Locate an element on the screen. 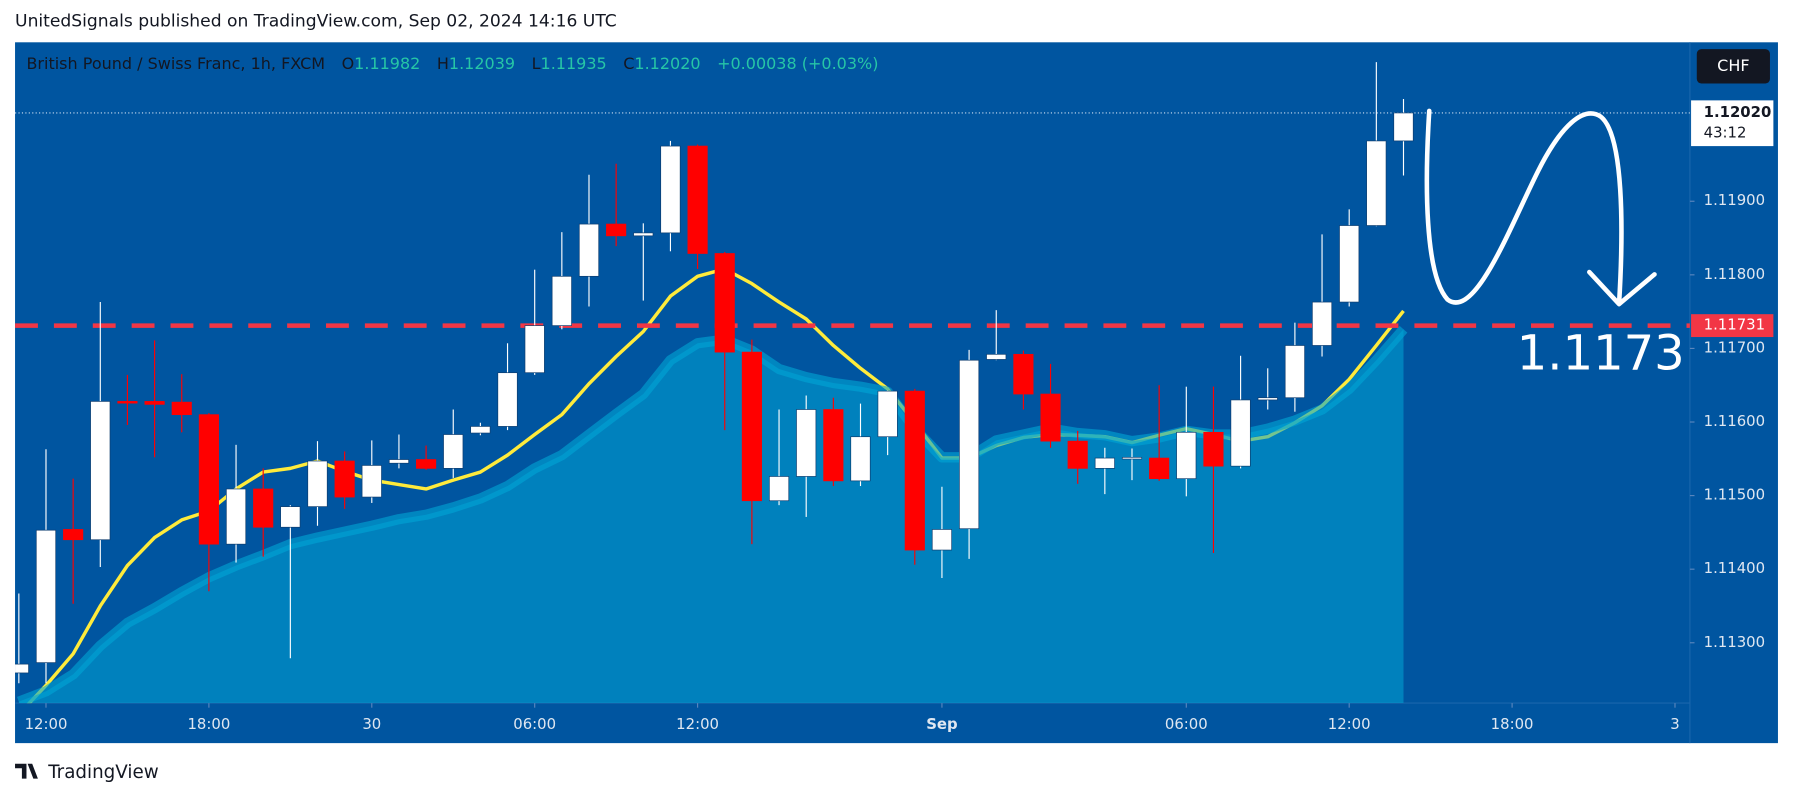 The image size is (1793, 798). brand-logo is located at coordinates (26, 771).